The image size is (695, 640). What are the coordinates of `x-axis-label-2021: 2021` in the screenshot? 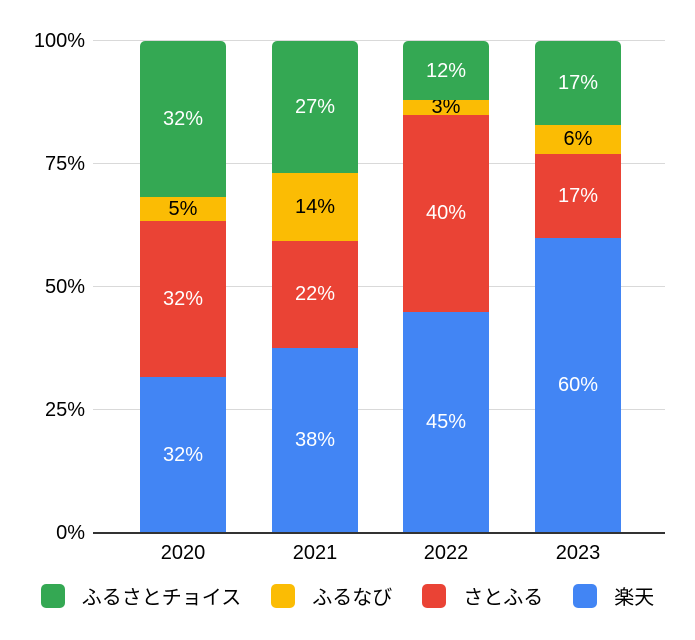 It's located at (315, 553).